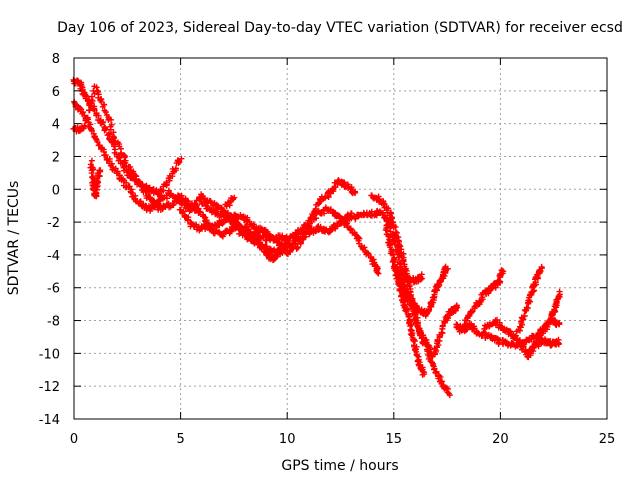 The width and height of the screenshot is (640, 480). I want to click on y-tick-label: -12, so click(49, 387).